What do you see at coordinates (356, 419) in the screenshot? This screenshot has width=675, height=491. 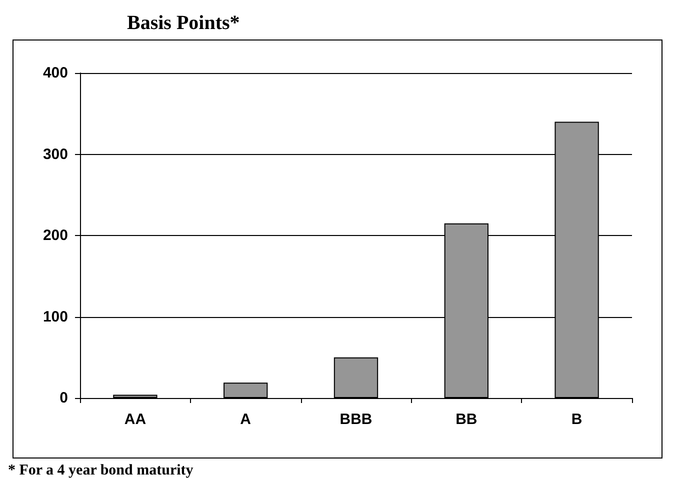 I see `x-tick-label: BBB` at bounding box center [356, 419].